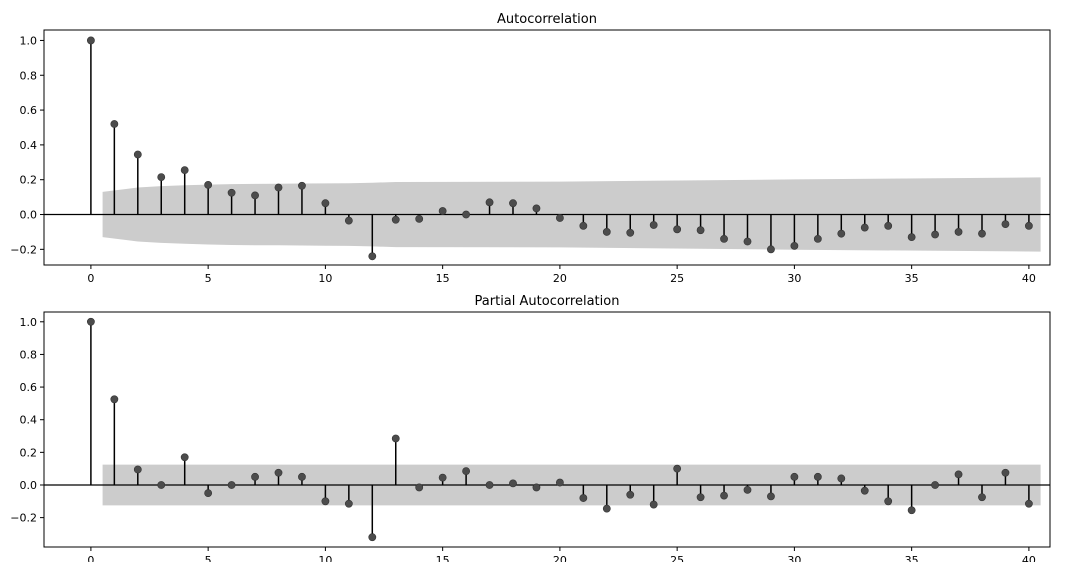  What do you see at coordinates (547, 19) in the screenshot?
I see `chart-title: Autocorrelation` at bounding box center [547, 19].